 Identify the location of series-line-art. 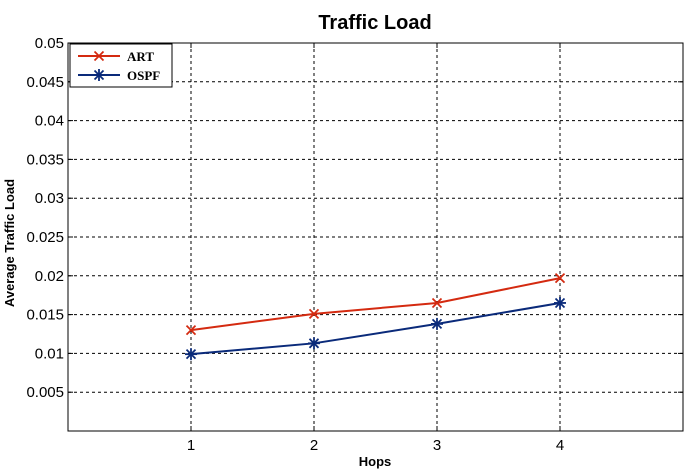
(375, 304).